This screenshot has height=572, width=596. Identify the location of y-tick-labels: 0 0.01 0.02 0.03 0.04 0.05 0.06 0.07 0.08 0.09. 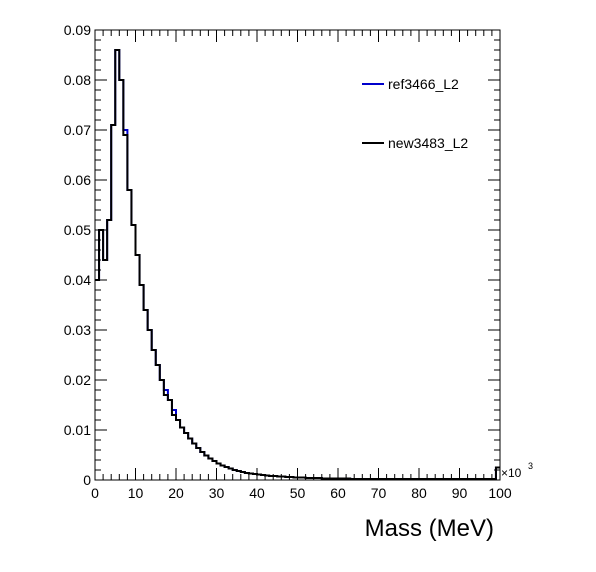
(77, 255).